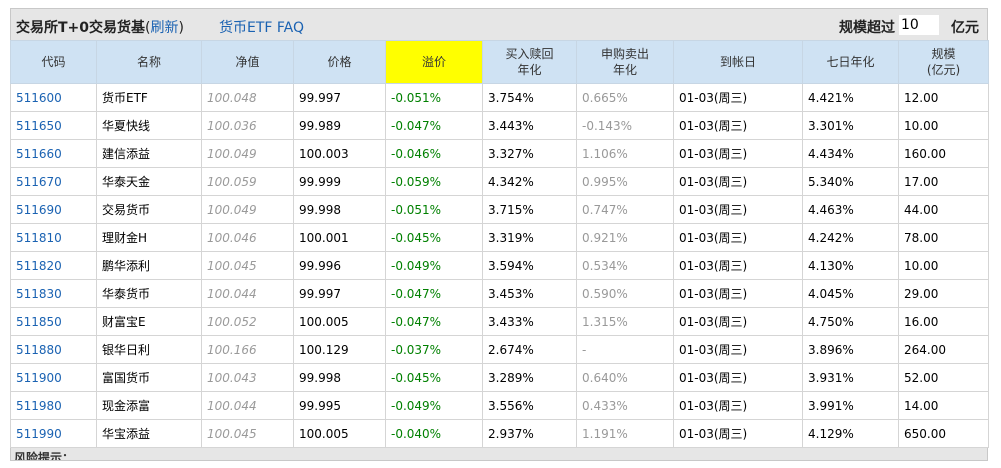 The image size is (1001, 468). What do you see at coordinates (434, 62) in the screenshot?
I see `col-header-premium: 溢价` at bounding box center [434, 62].